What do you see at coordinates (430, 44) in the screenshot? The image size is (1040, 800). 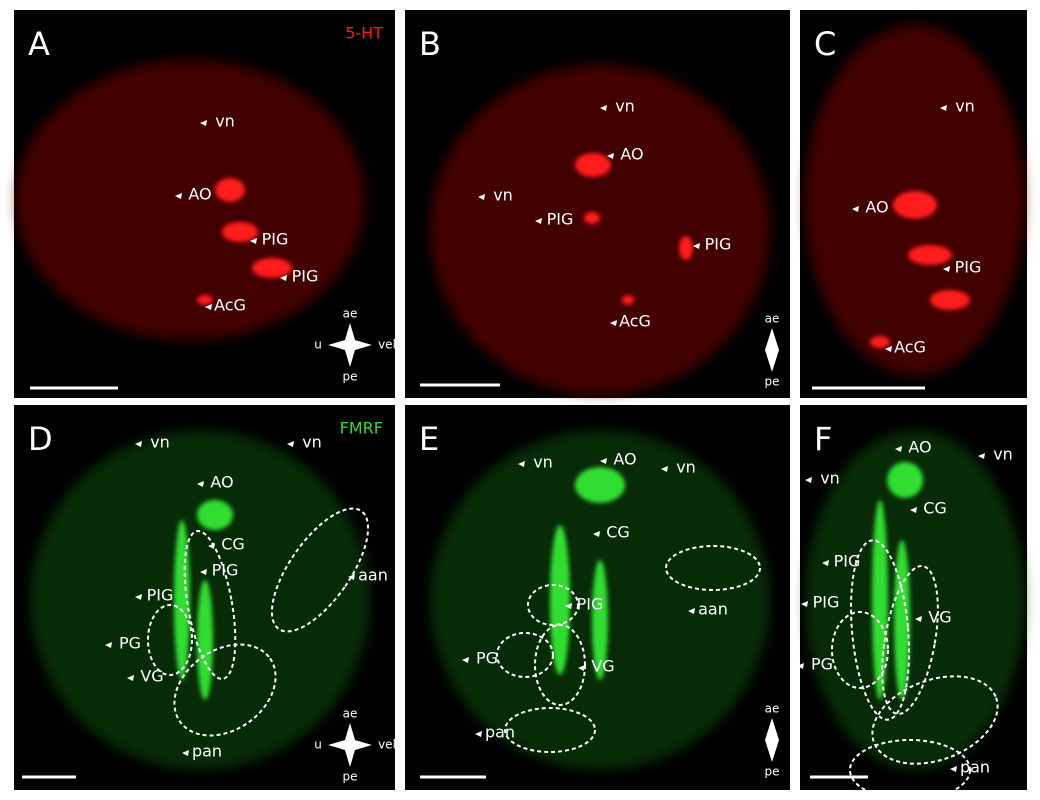 I see `panel-letter: B` at bounding box center [430, 44].